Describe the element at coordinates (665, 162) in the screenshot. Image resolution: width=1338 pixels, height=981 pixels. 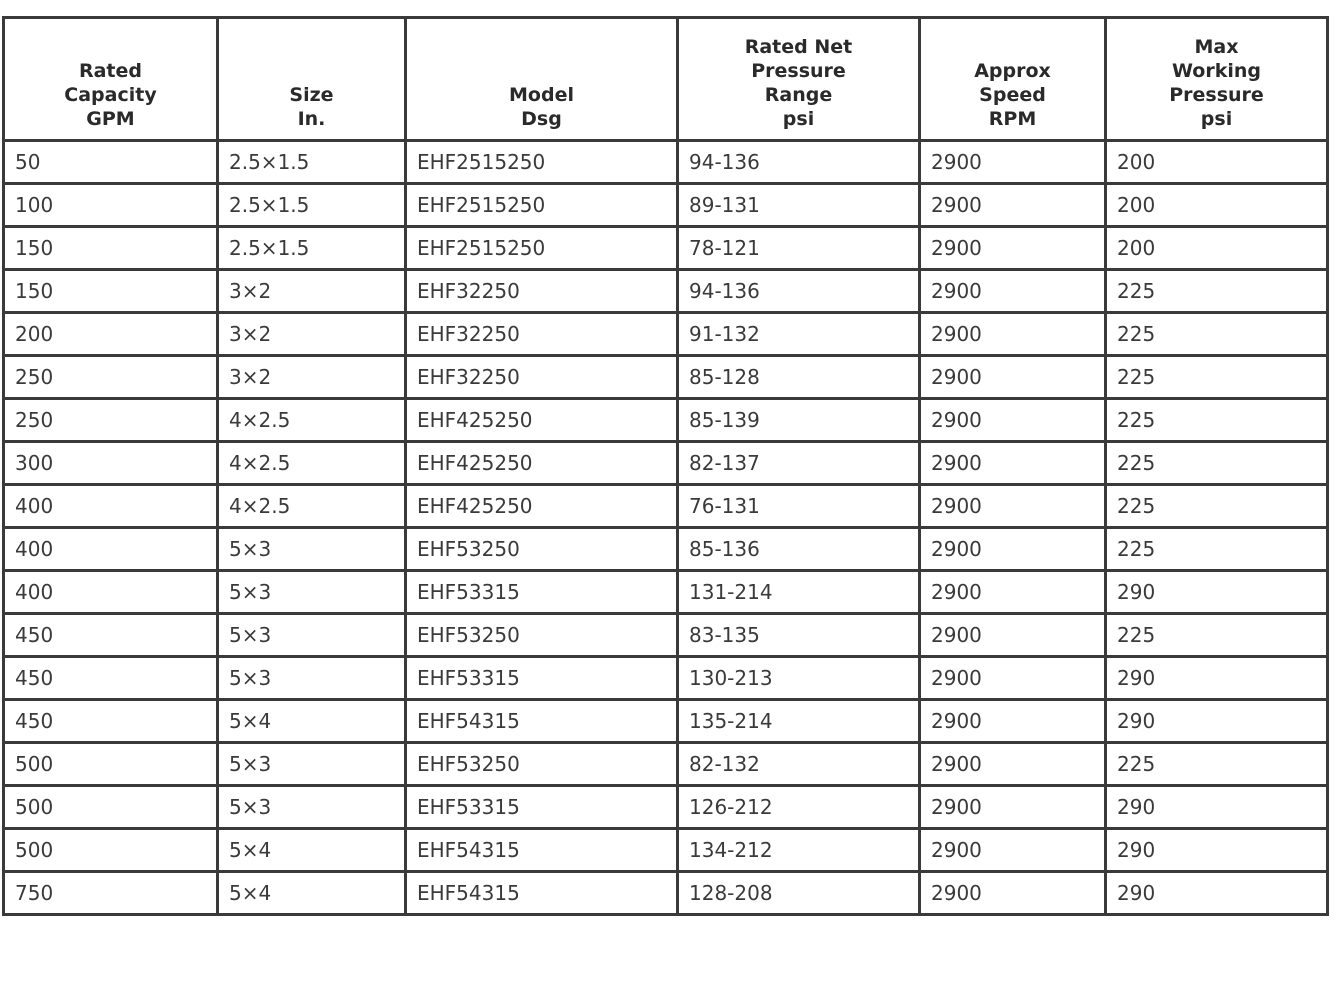
I see `table-row: 50 2.5×1.5 EHF2515250 94-136 2900 200` at that location.